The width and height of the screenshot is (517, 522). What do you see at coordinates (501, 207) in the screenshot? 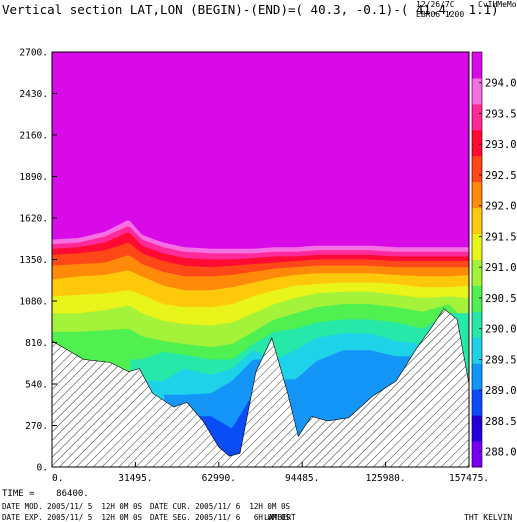
I see `colorbar-label: 292.0` at bounding box center [501, 207].